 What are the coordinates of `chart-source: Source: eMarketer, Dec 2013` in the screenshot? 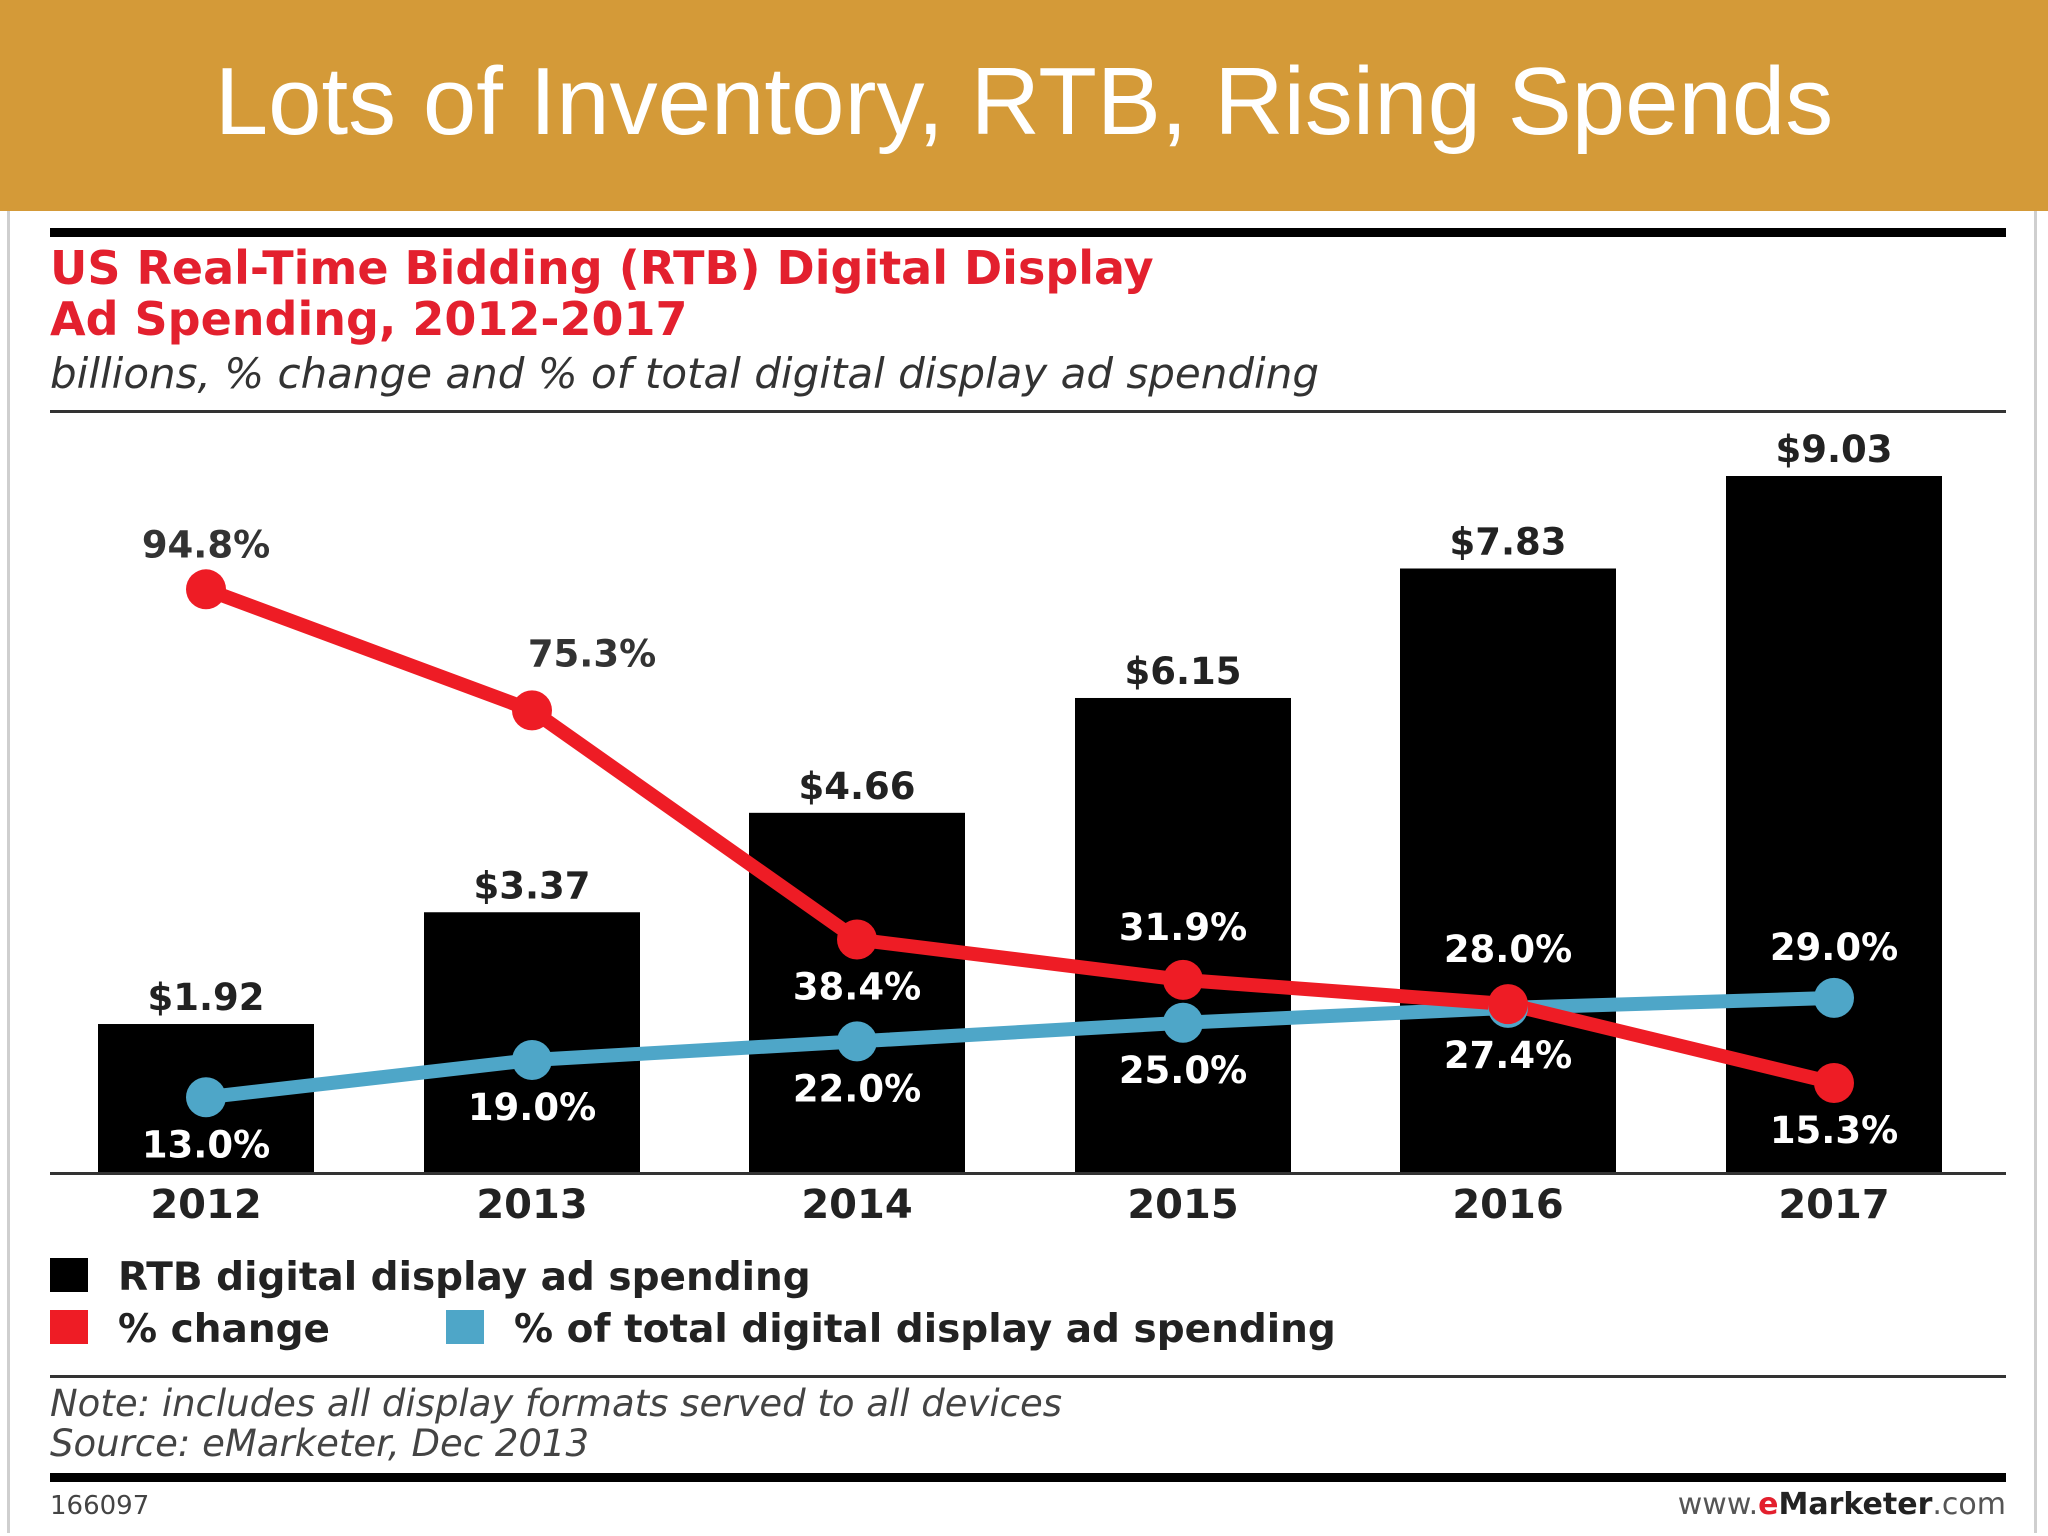 It's located at (319, 1443).